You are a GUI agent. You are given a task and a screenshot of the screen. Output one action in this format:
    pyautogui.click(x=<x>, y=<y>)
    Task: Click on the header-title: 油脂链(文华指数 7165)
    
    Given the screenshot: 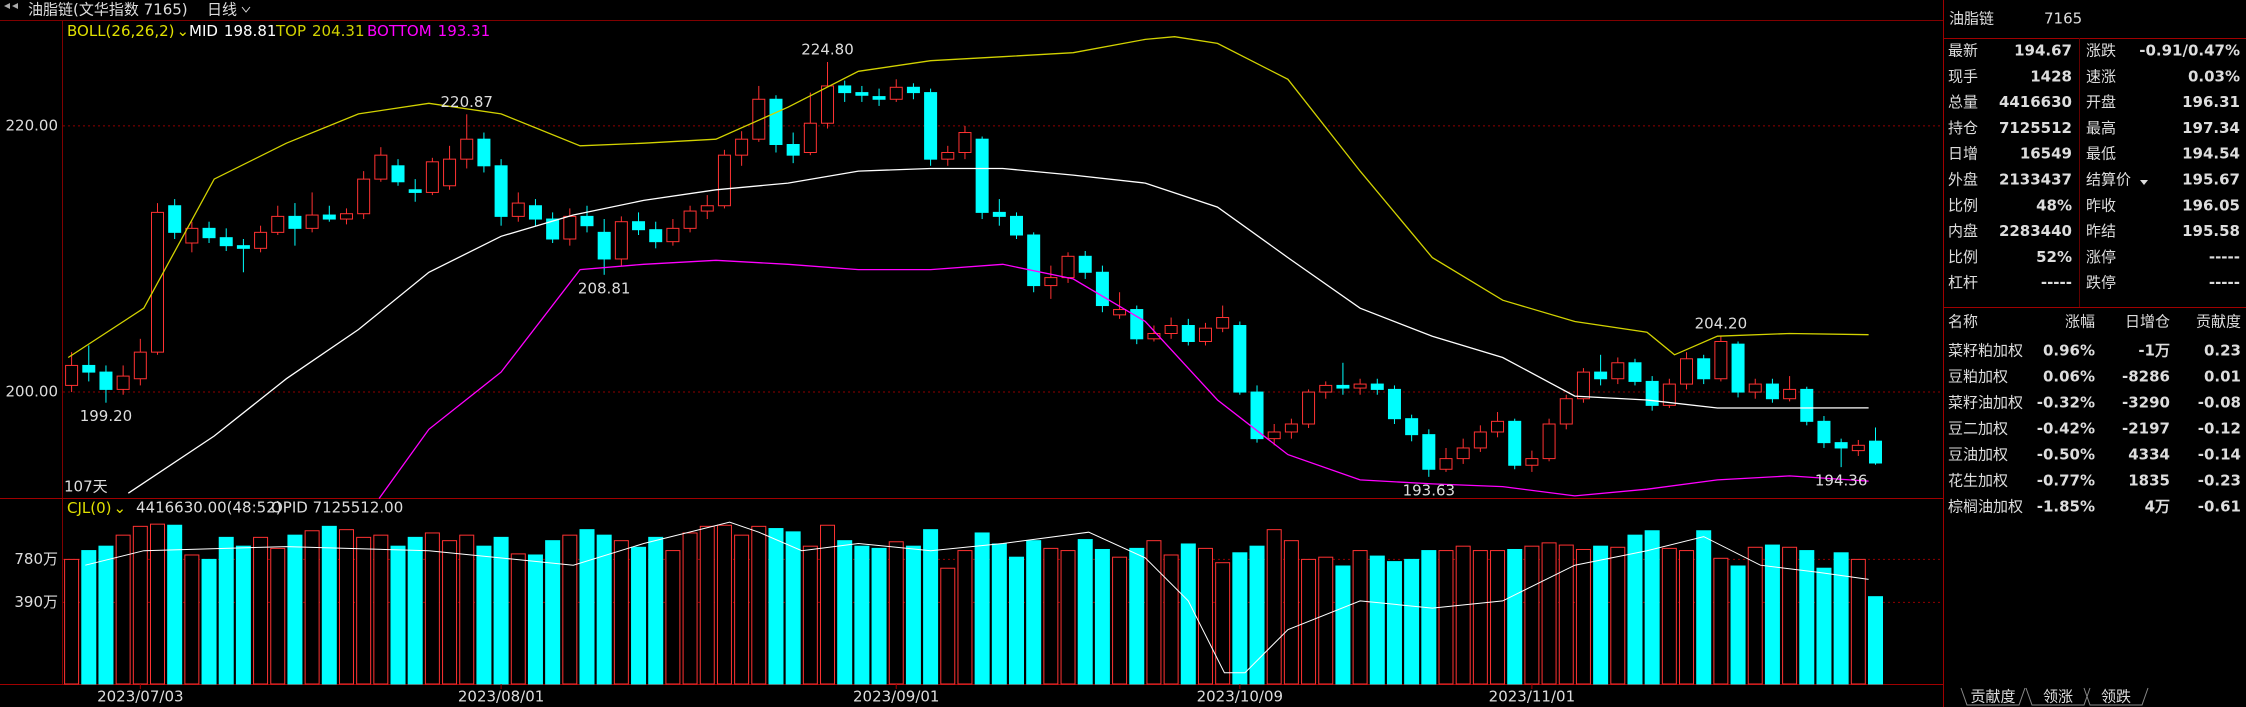 What is the action you would take?
    pyautogui.click(x=108, y=10)
    